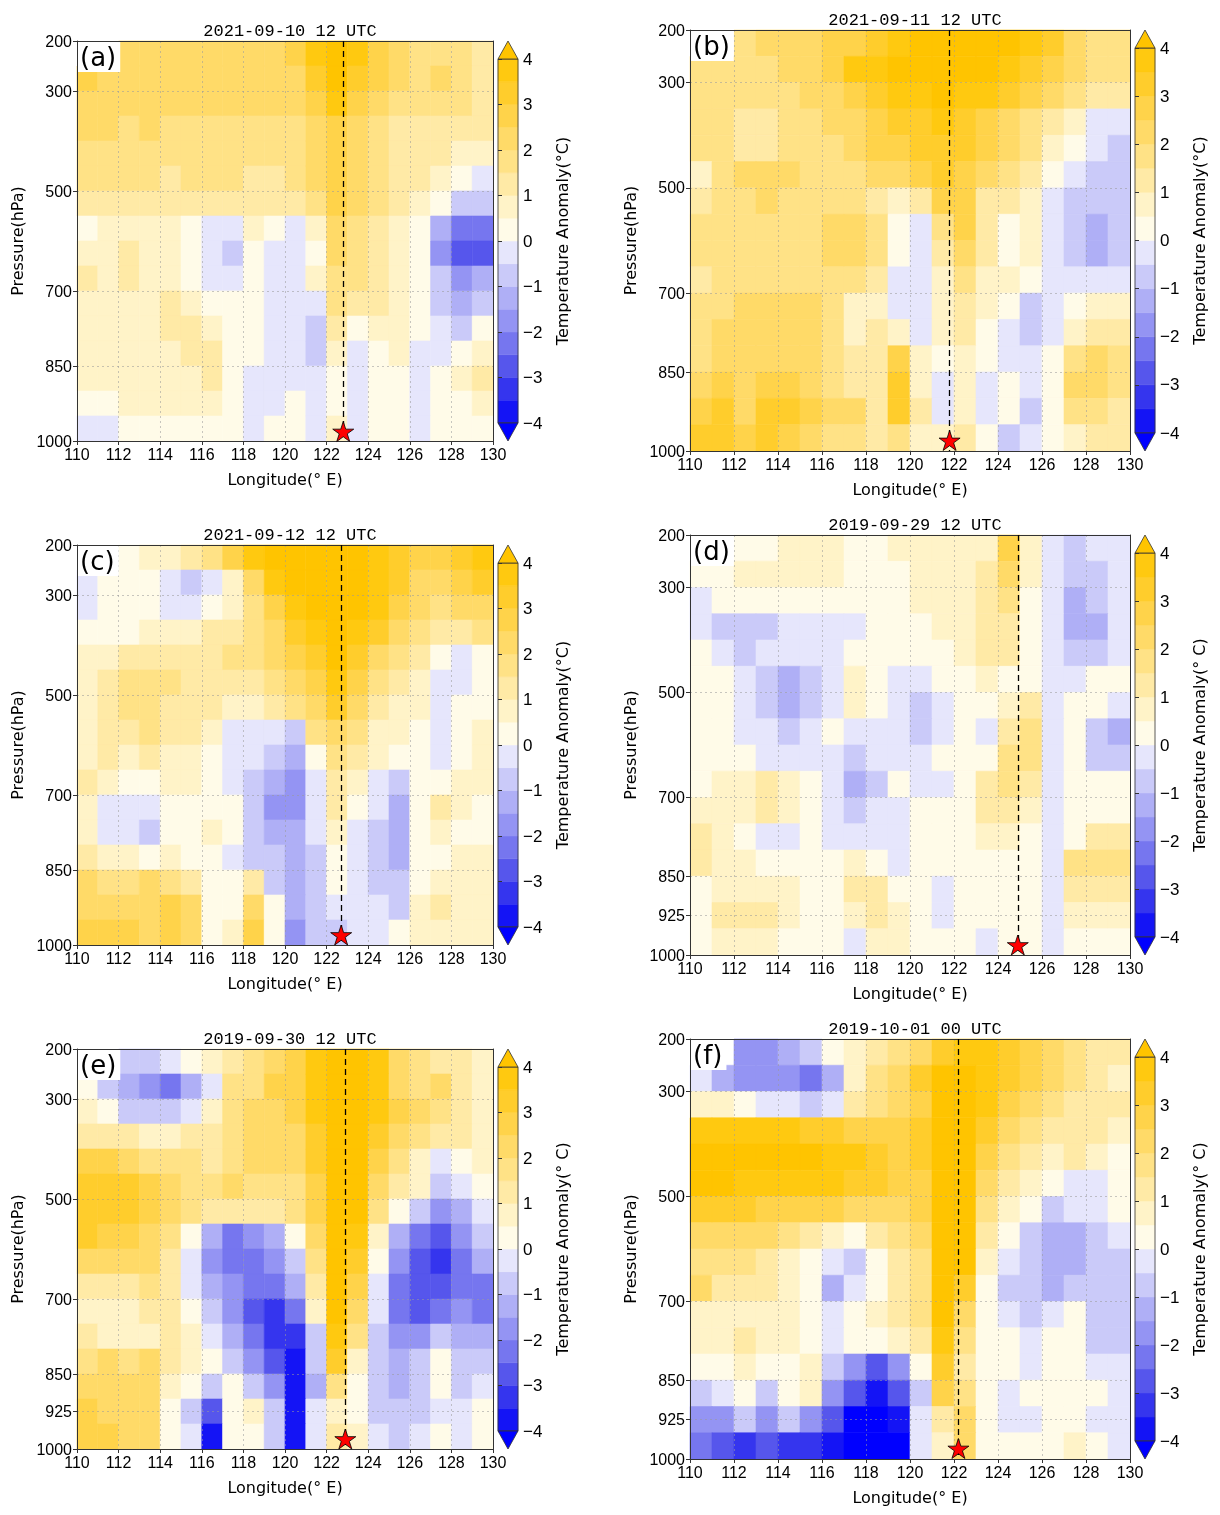 The height and width of the screenshot is (1515, 1220). Describe the element at coordinates (98, 57) in the screenshot. I see `annotation: (a)` at that location.